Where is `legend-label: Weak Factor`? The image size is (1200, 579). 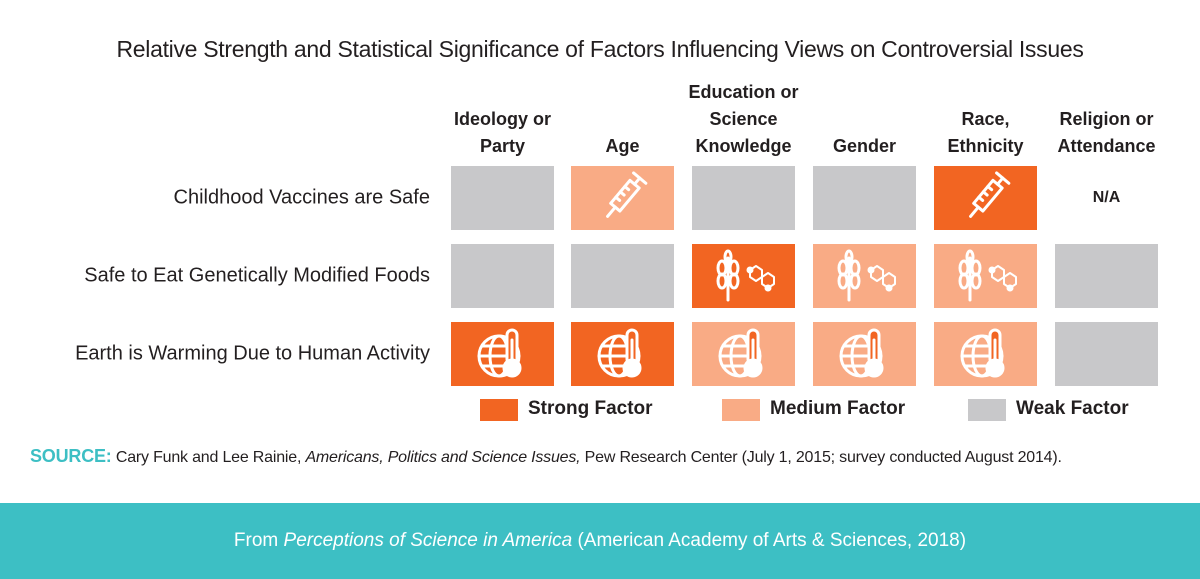
legend-label: Weak Factor is located at coordinates (1072, 408).